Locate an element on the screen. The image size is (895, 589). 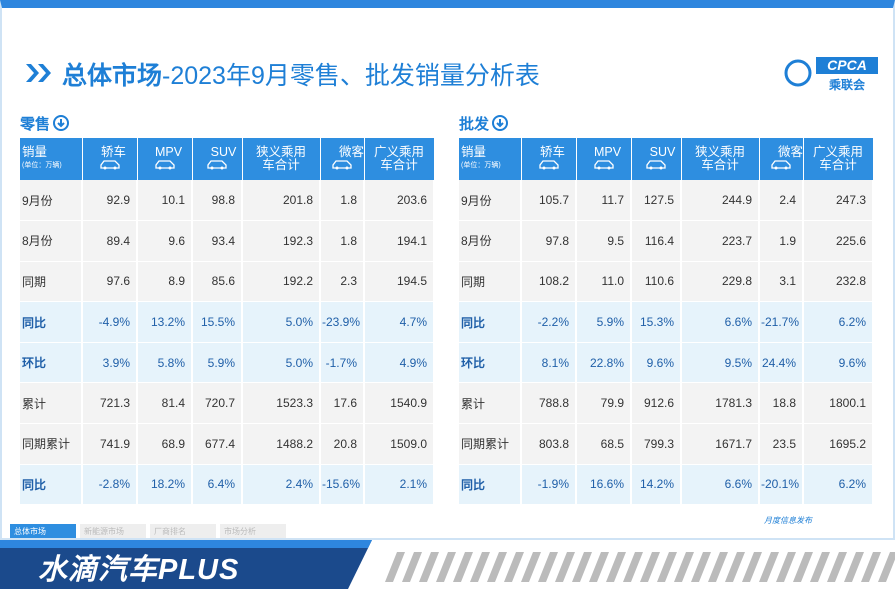
cell: 799.3 is located at coordinates (656, 444).